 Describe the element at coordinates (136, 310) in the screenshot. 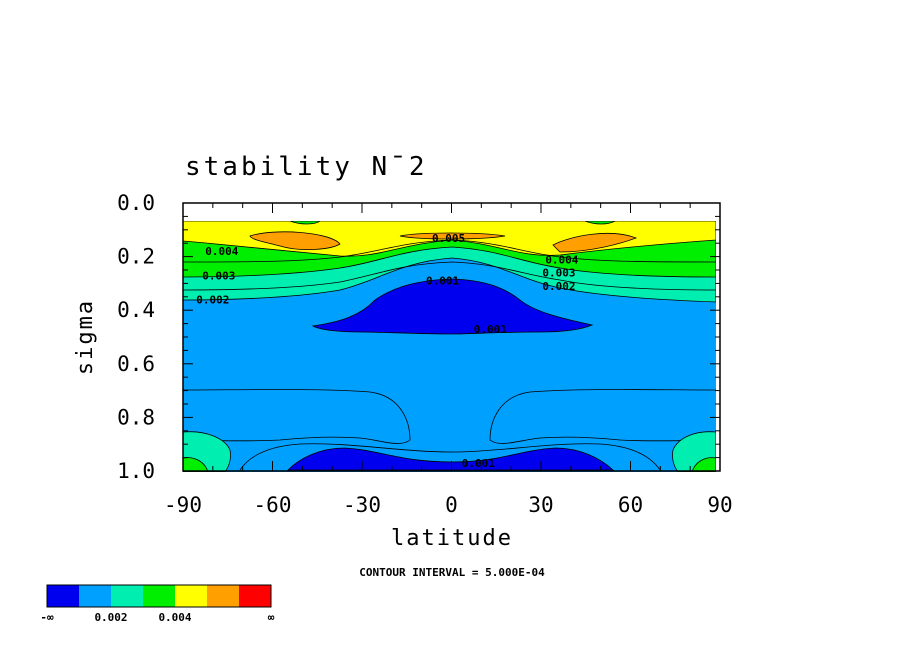

I see `y-tick-label: 0.4` at that location.